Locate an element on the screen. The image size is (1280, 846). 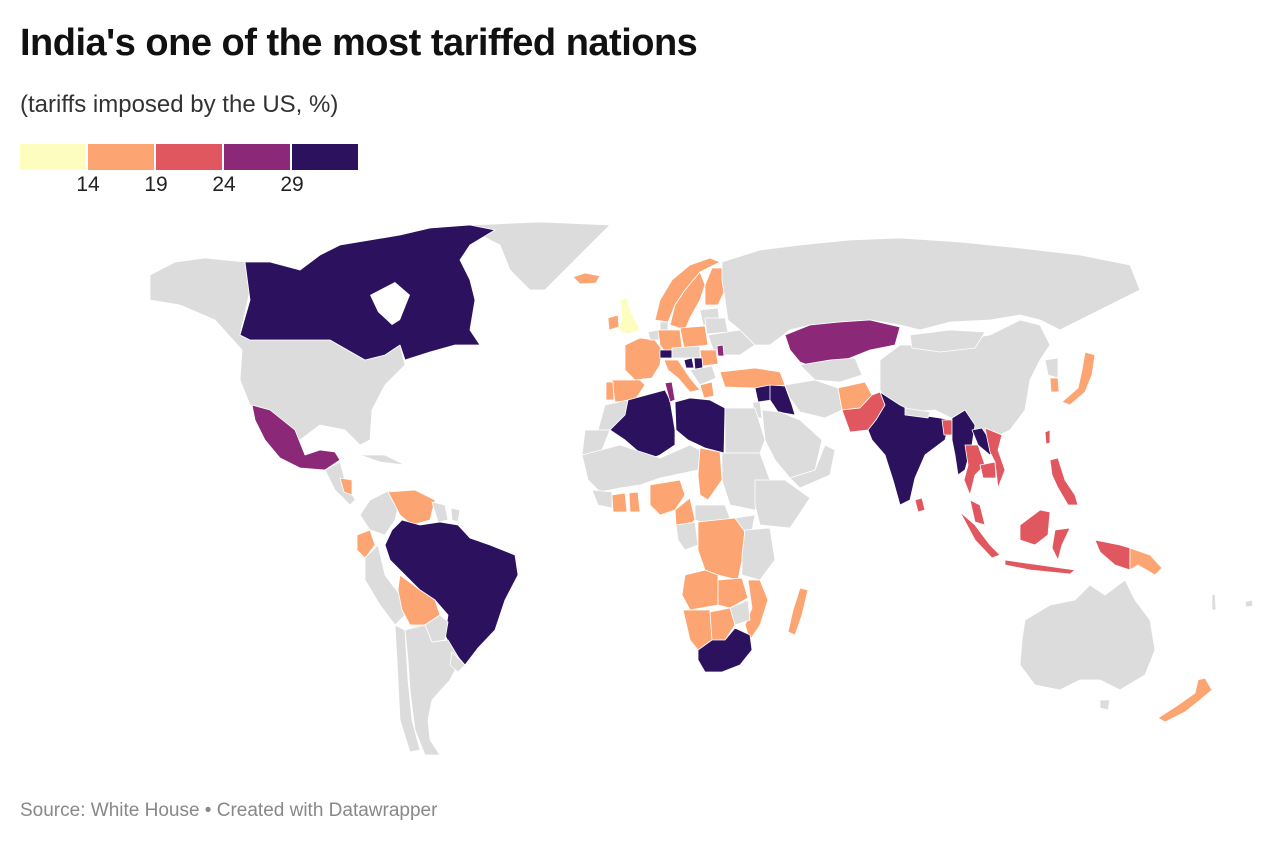
country-moldova is located at coordinates (720, 350).